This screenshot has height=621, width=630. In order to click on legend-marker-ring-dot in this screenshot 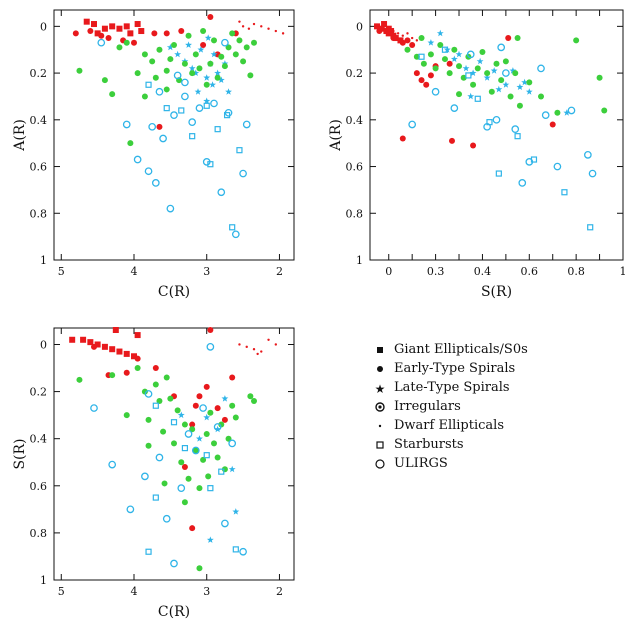, I will do `click(380, 407)`.